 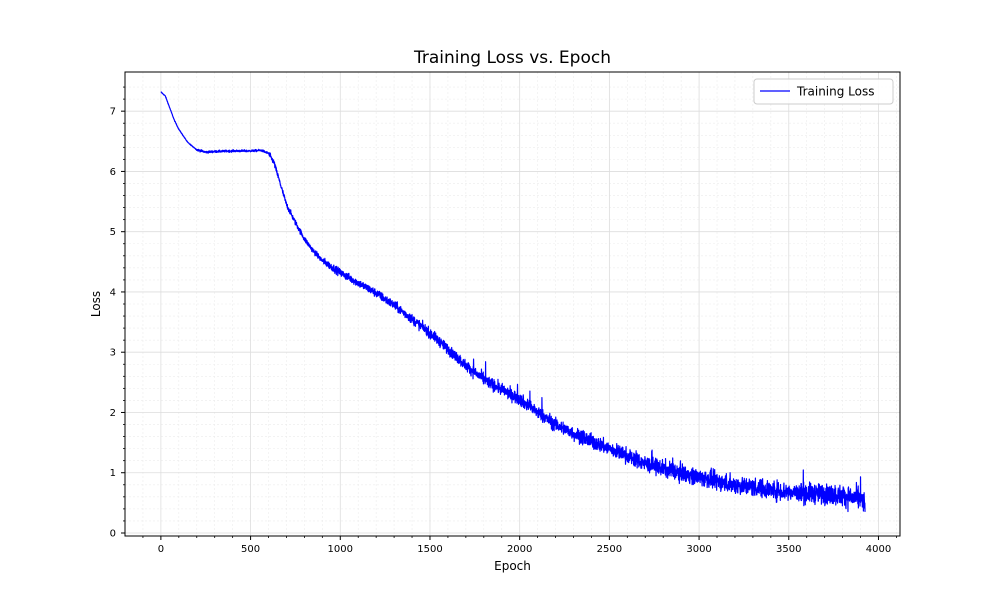 What do you see at coordinates (113, 473) in the screenshot?
I see `y-tick-label: 1` at bounding box center [113, 473].